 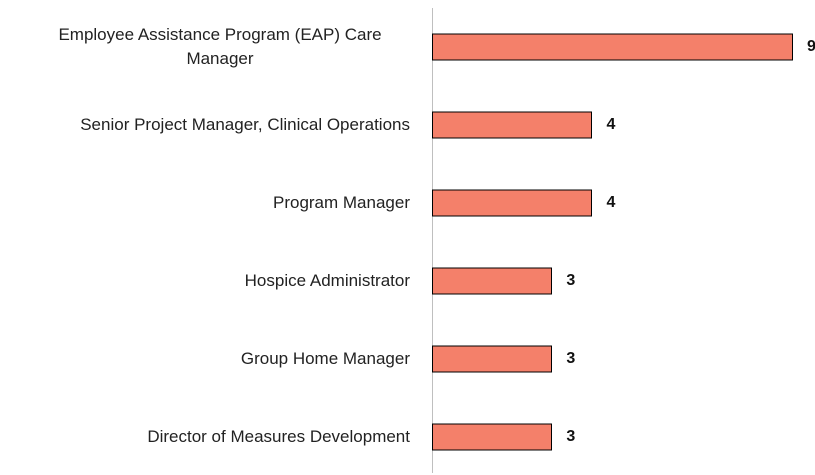 I want to click on category-label: Program Manager, so click(x=220, y=203).